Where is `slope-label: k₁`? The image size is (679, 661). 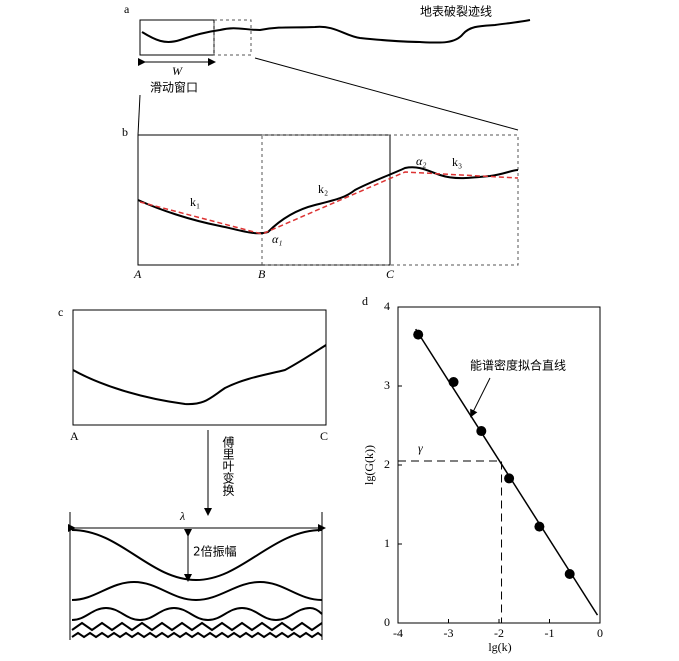
slope-label: k₁ is located at coordinates (195, 202).